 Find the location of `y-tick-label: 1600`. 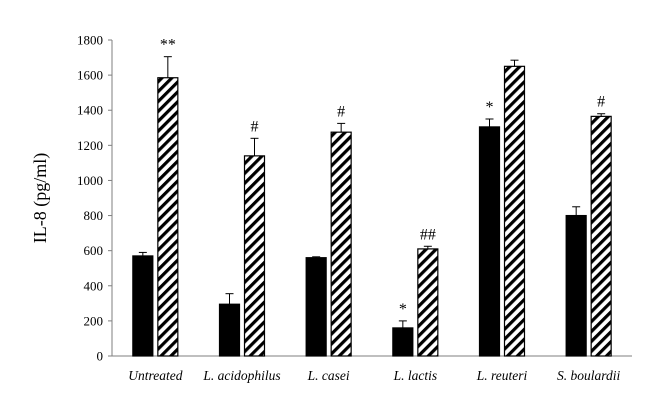

y-tick-label: 1600 is located at coordinates (90, 75).